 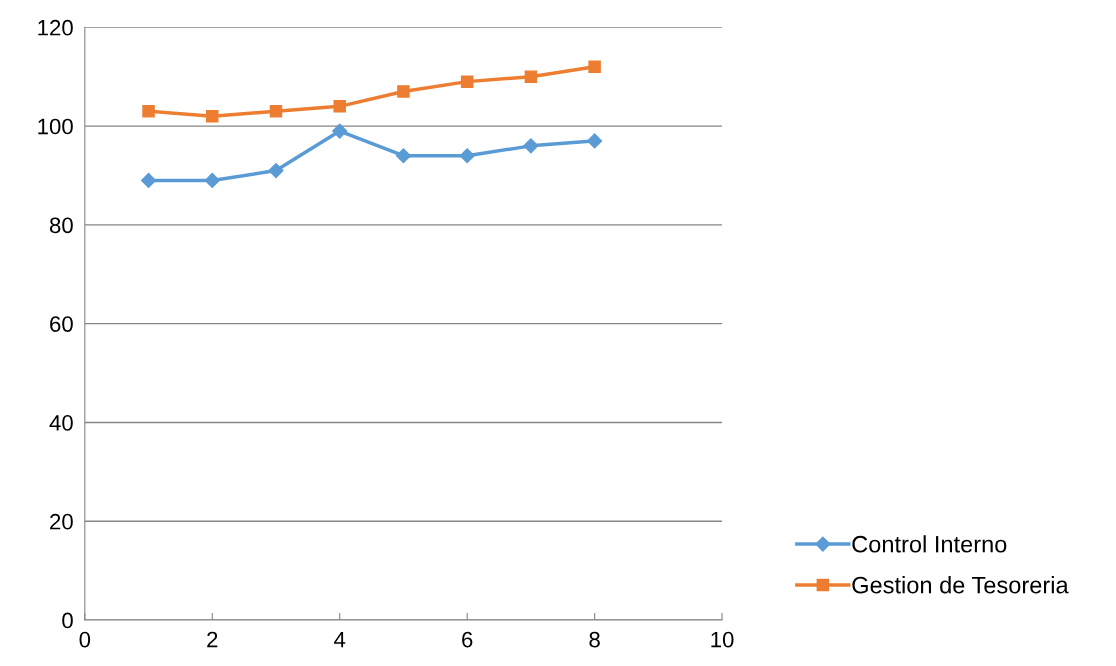 I want to click on y-tick-label: 120, so click(x=55, y=27).